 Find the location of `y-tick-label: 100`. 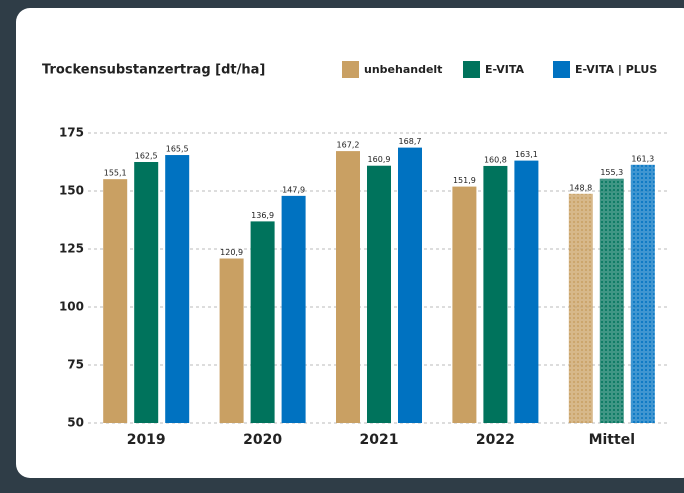

y-tick-label: 100 is located at coordinates (71, 307).